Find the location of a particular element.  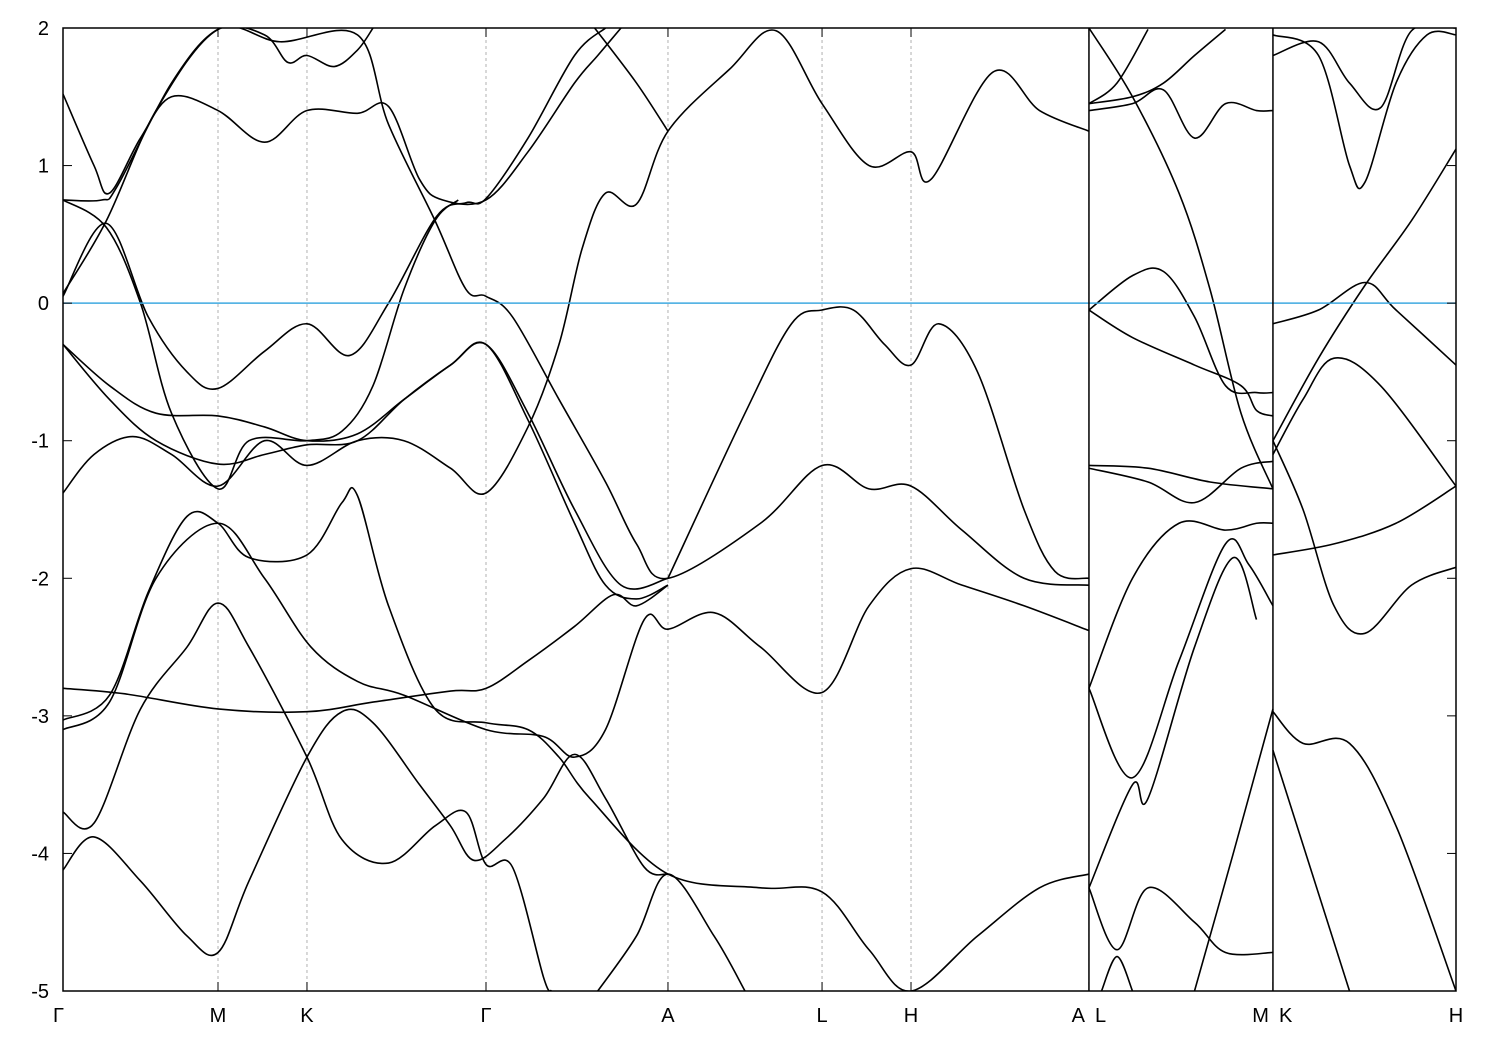

y-tick-label: -1 is located at coordinates (40, 442).